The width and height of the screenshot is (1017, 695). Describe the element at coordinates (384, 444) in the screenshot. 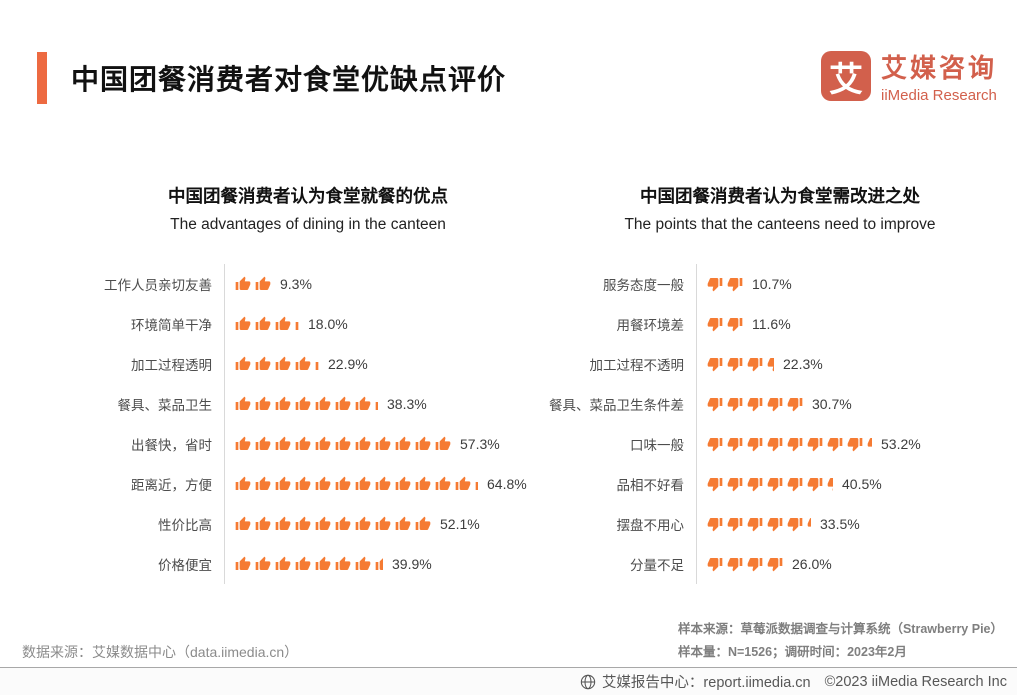

I see `icon-bar: 57.3%` at that location.